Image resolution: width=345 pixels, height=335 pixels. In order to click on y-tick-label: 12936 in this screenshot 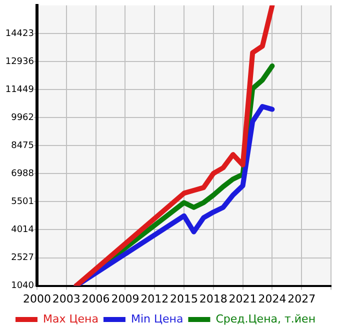, I will do `click(19, 61)`.